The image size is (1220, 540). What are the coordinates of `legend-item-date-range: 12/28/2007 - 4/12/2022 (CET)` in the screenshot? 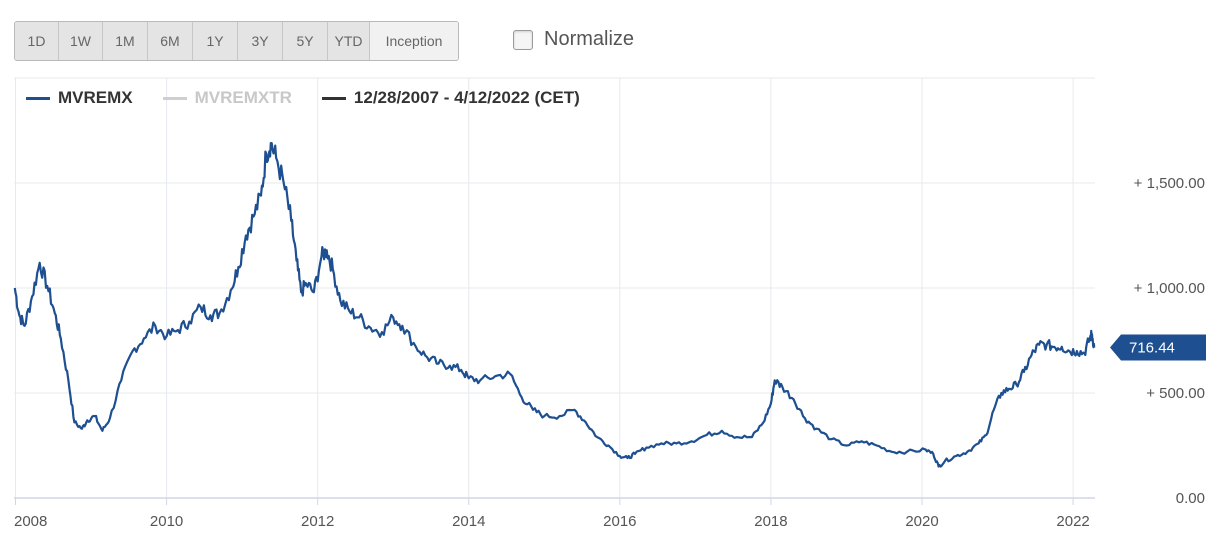 It's located at (450, 98).